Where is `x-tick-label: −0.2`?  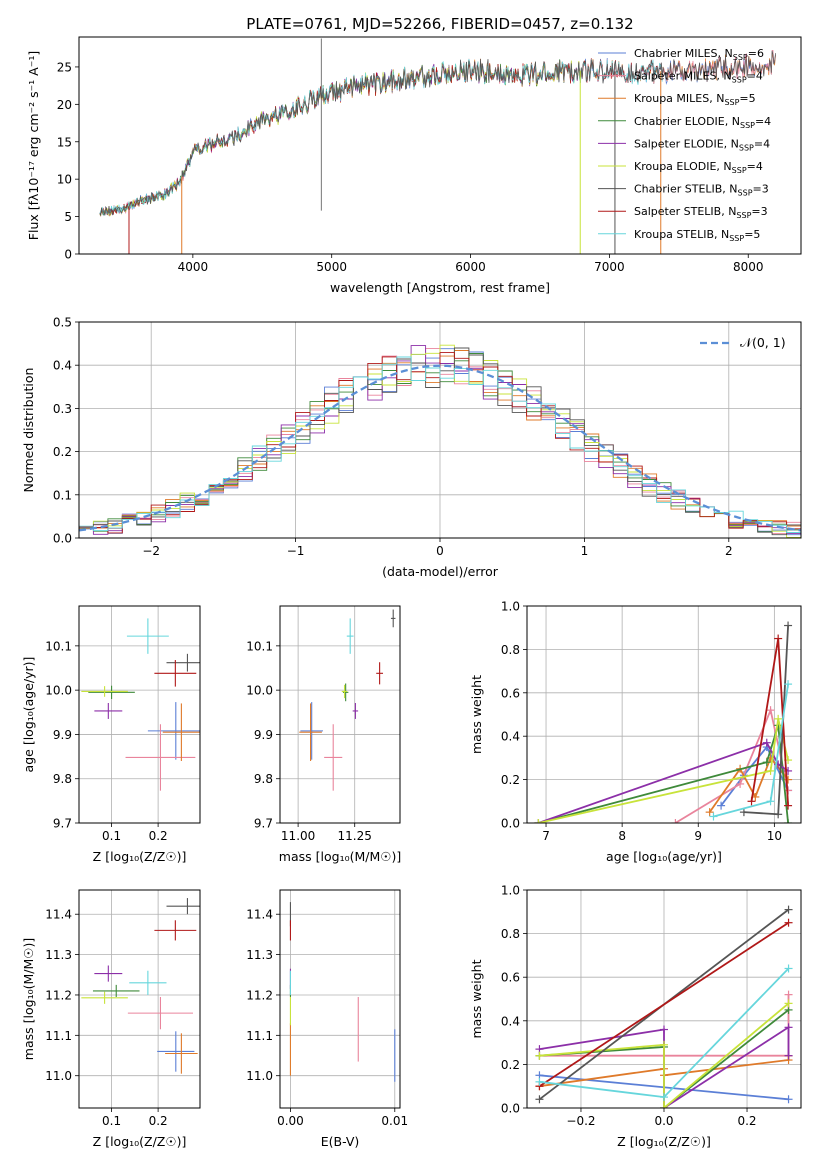
x-tick-label: −0.2 is located at coordinates (580, 1121).